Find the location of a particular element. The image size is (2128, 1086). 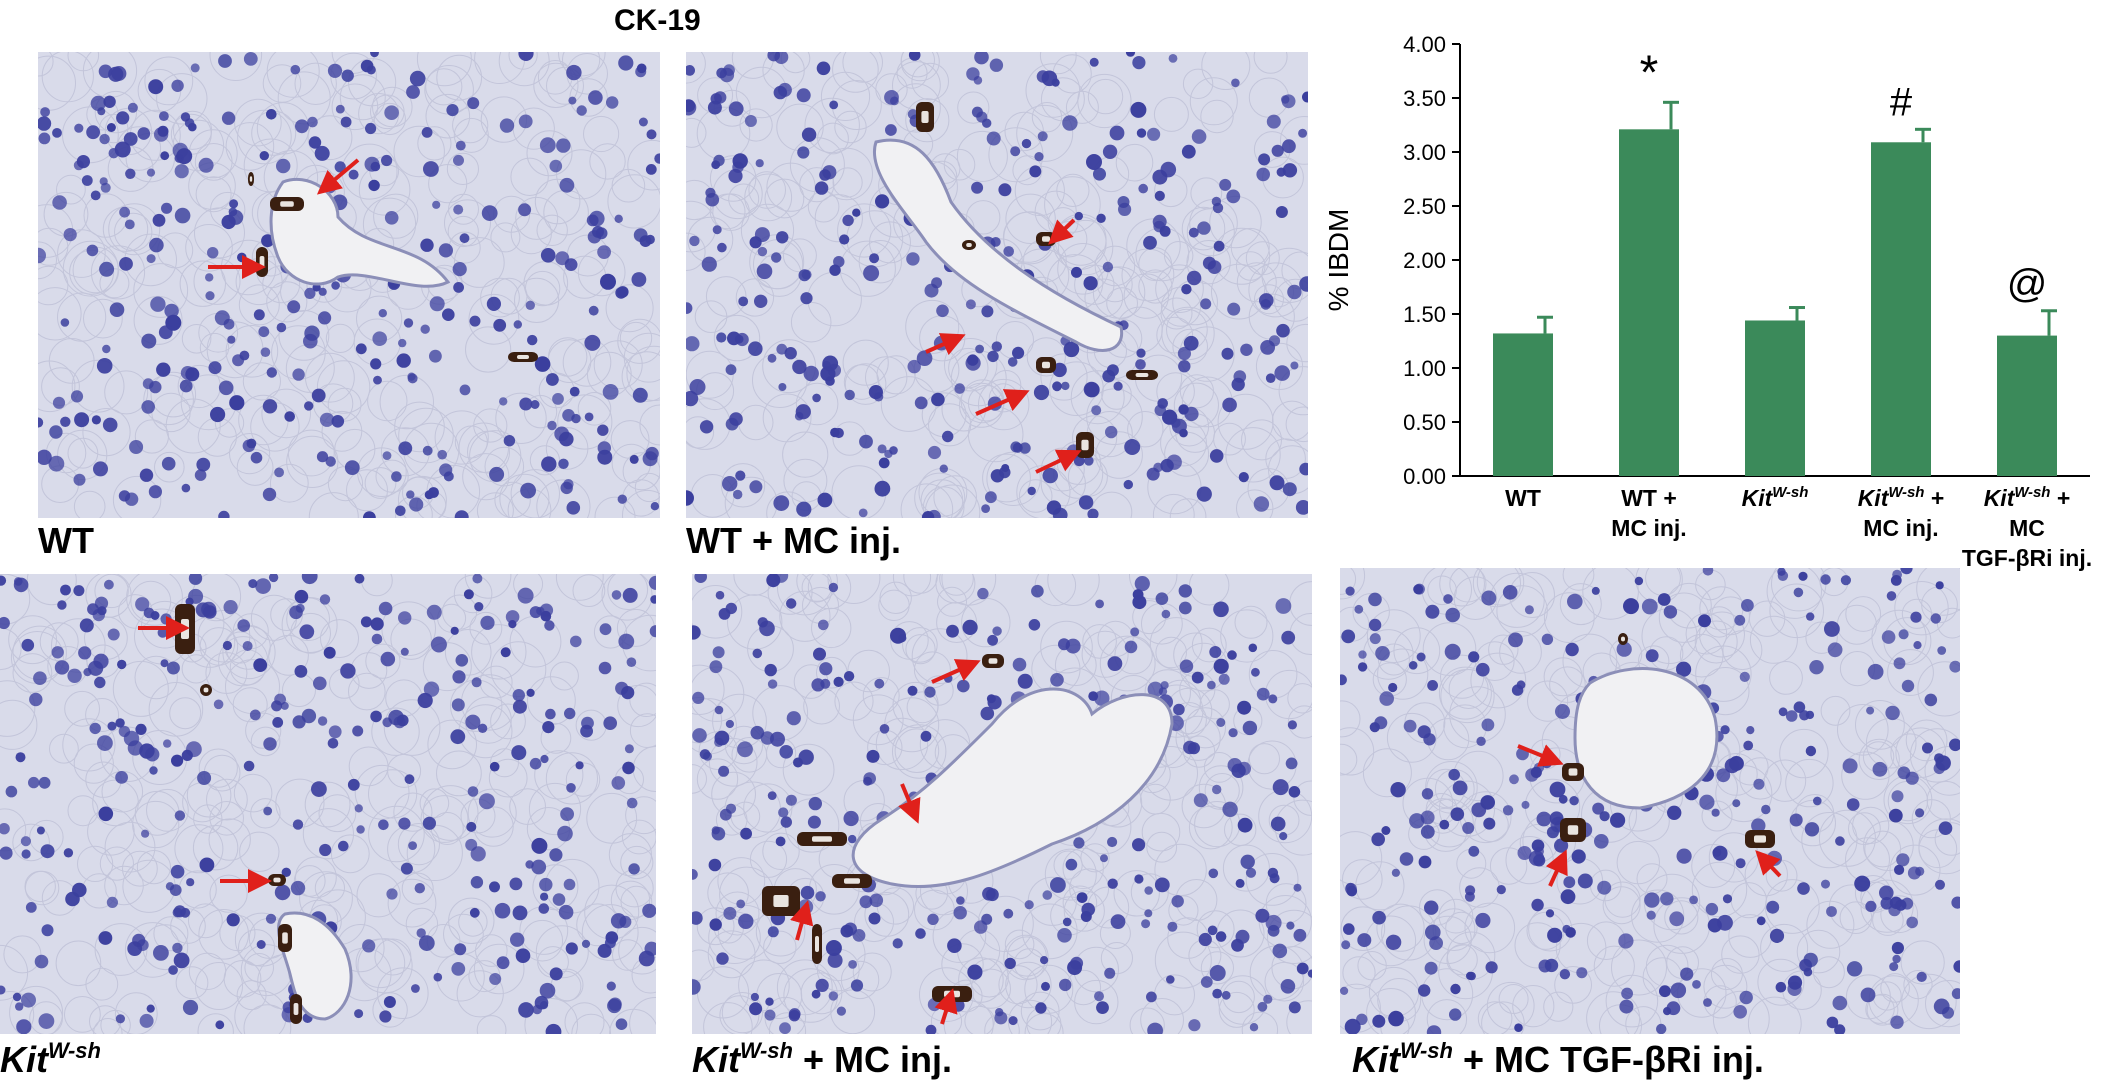

caption-kit-mc-sup: W-sh is located at coordinates (766, 1050).